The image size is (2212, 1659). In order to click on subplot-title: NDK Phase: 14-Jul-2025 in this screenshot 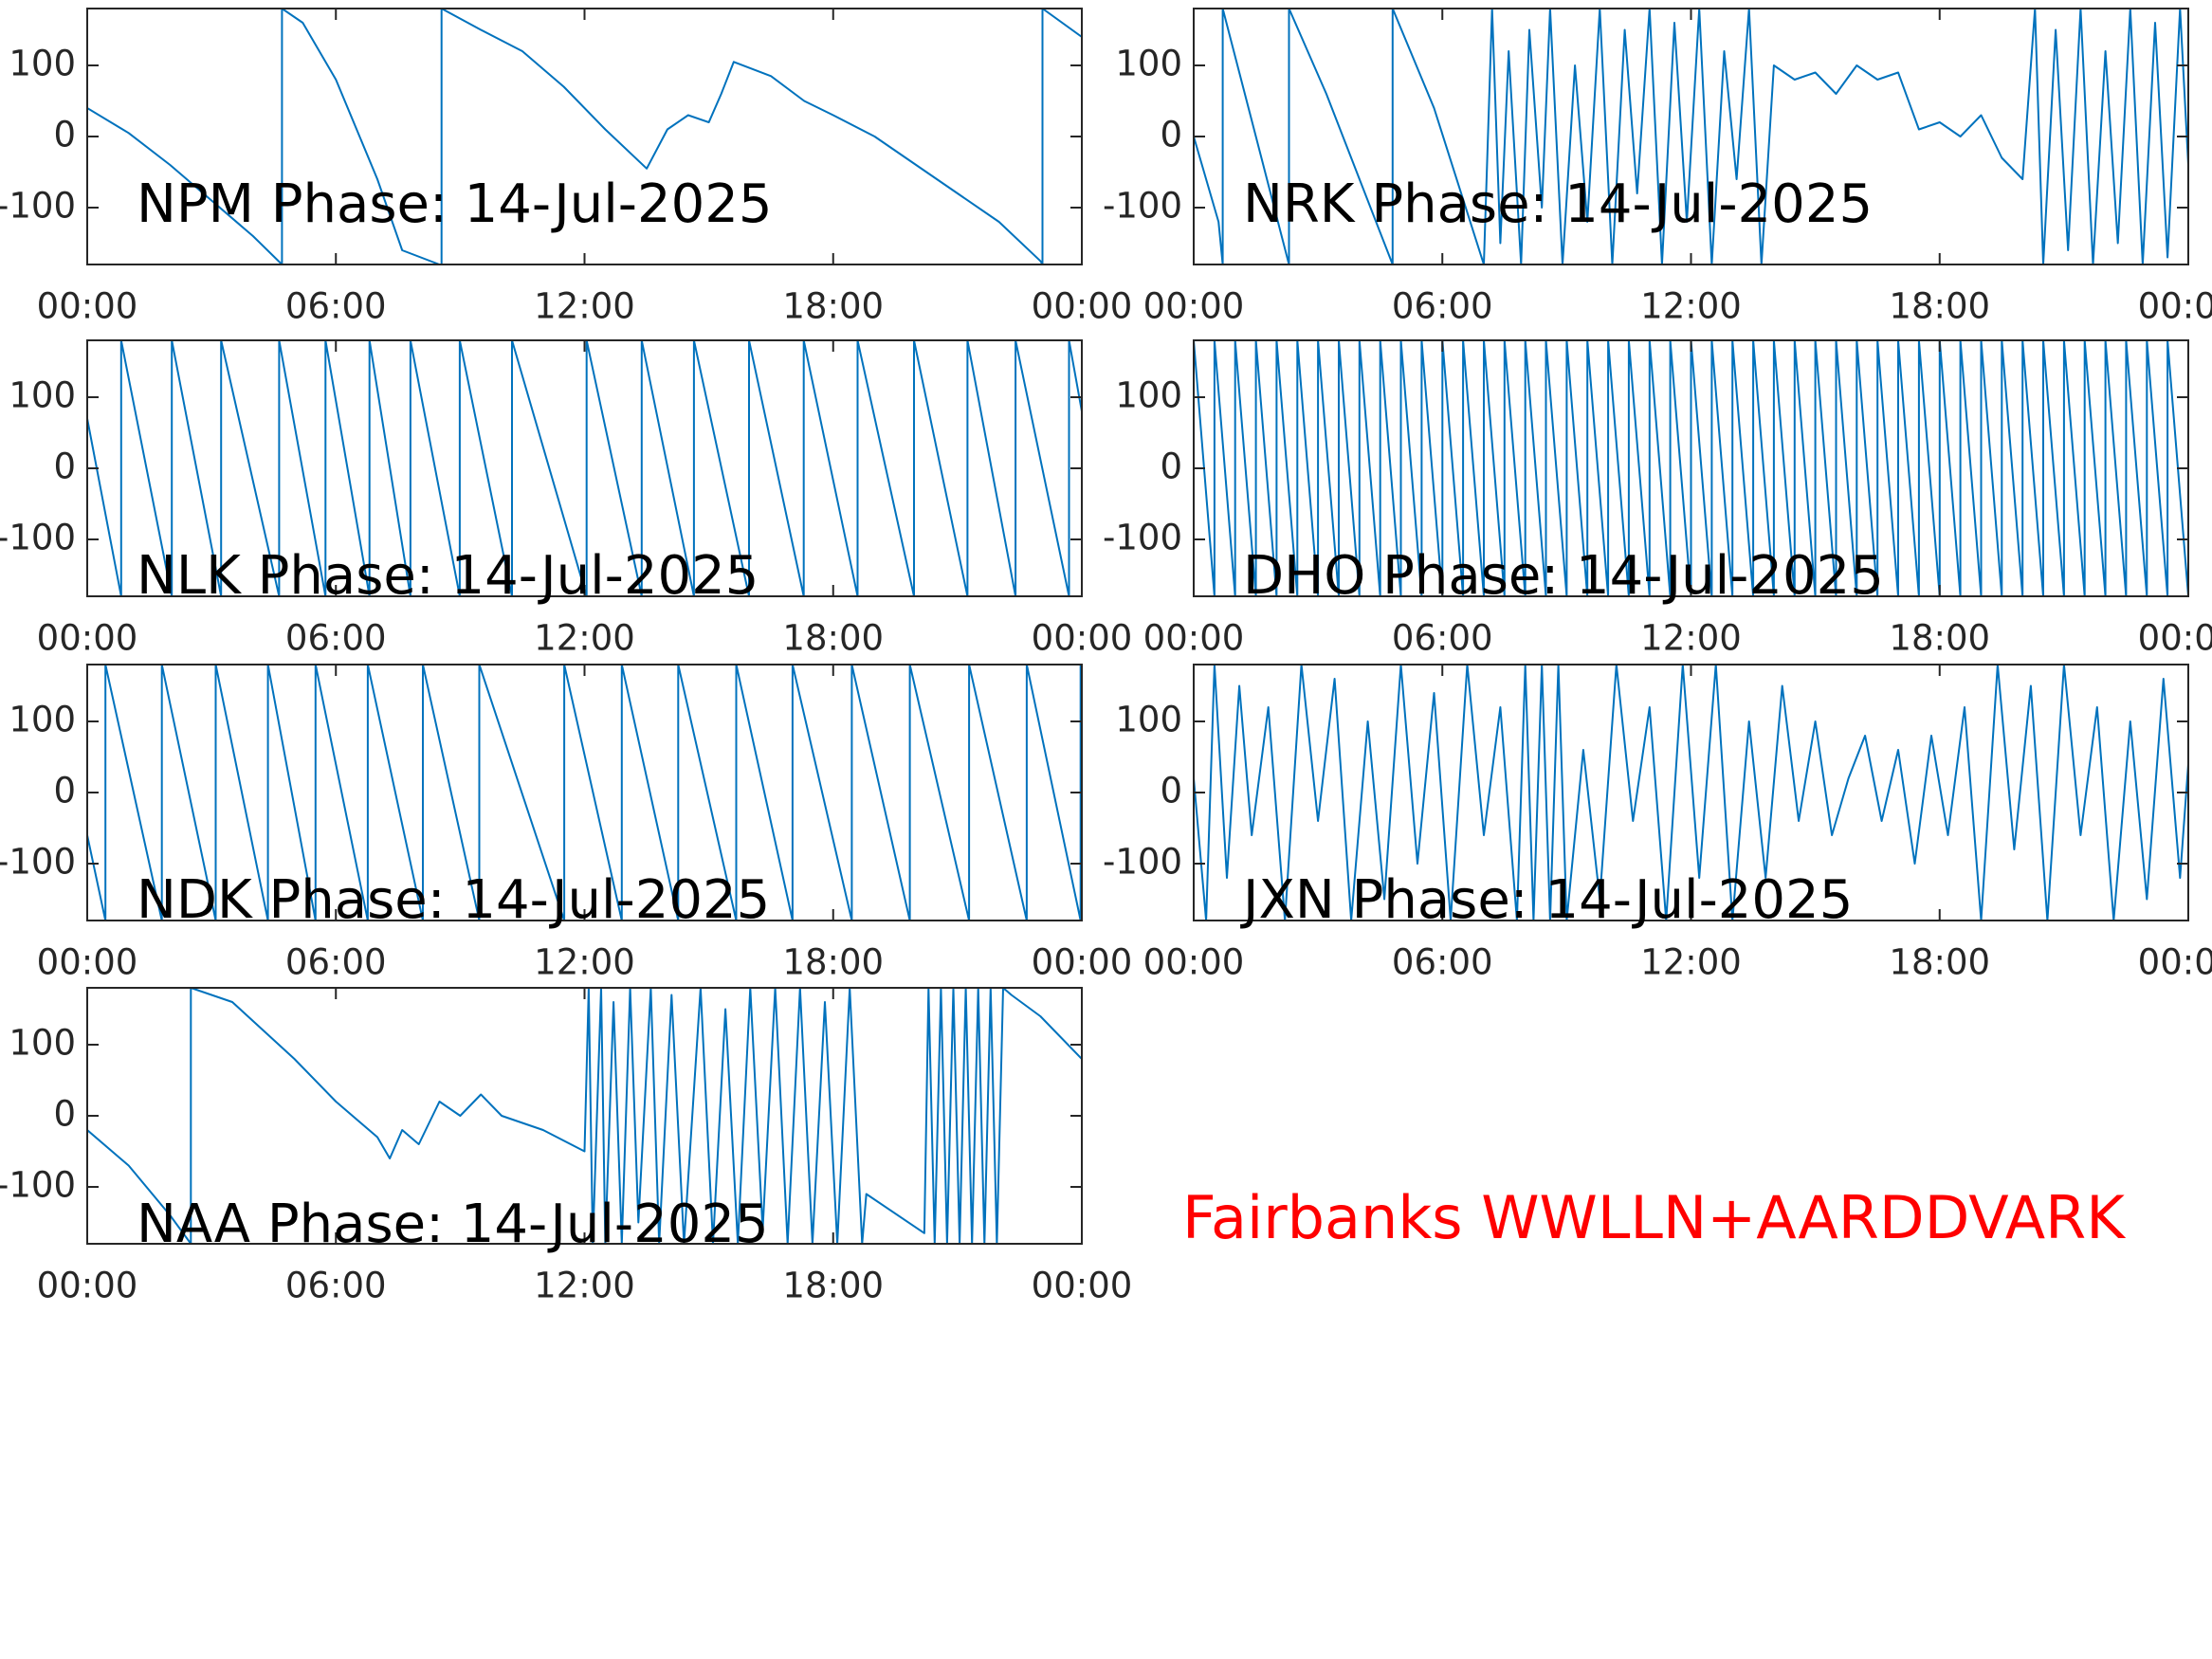, I will do `click(453, 900)`.